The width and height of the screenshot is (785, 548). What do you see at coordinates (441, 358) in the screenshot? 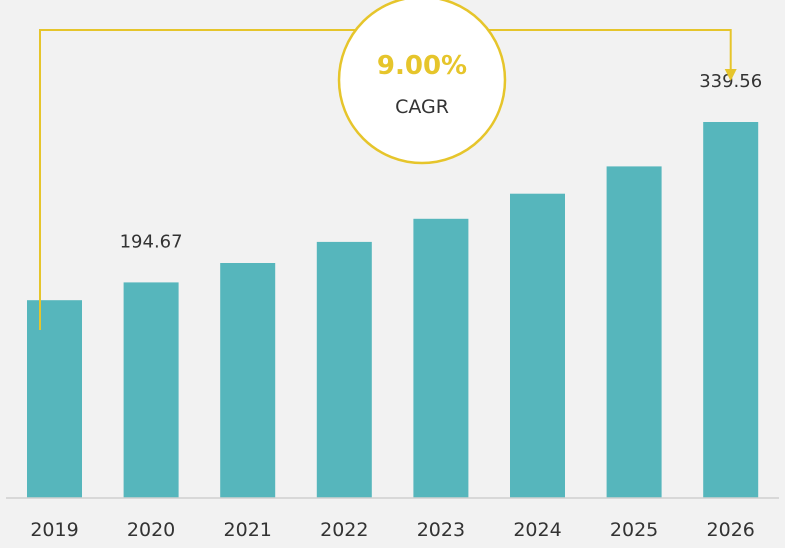
I see `bar-2023` at bounding box center [441, 358].